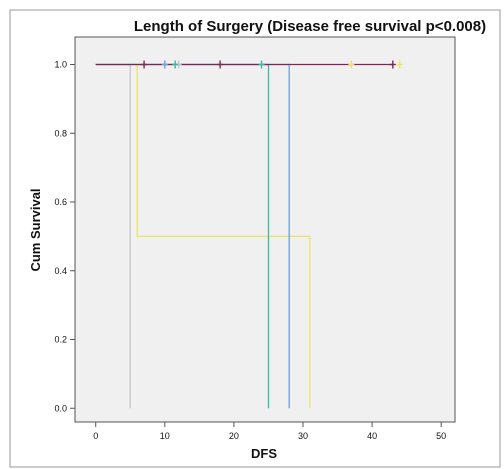  Describe the element at coordinates (64, 236) in the screenshot. I see `y-axis: 0.0 0.2 0.4 0.6 0.8 1.0` at that location.